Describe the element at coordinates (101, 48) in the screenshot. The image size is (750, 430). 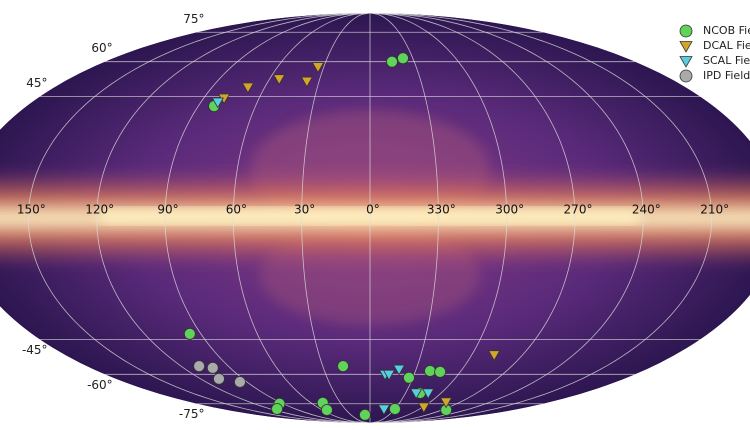
I see `latitude-label: 60°` at that location.